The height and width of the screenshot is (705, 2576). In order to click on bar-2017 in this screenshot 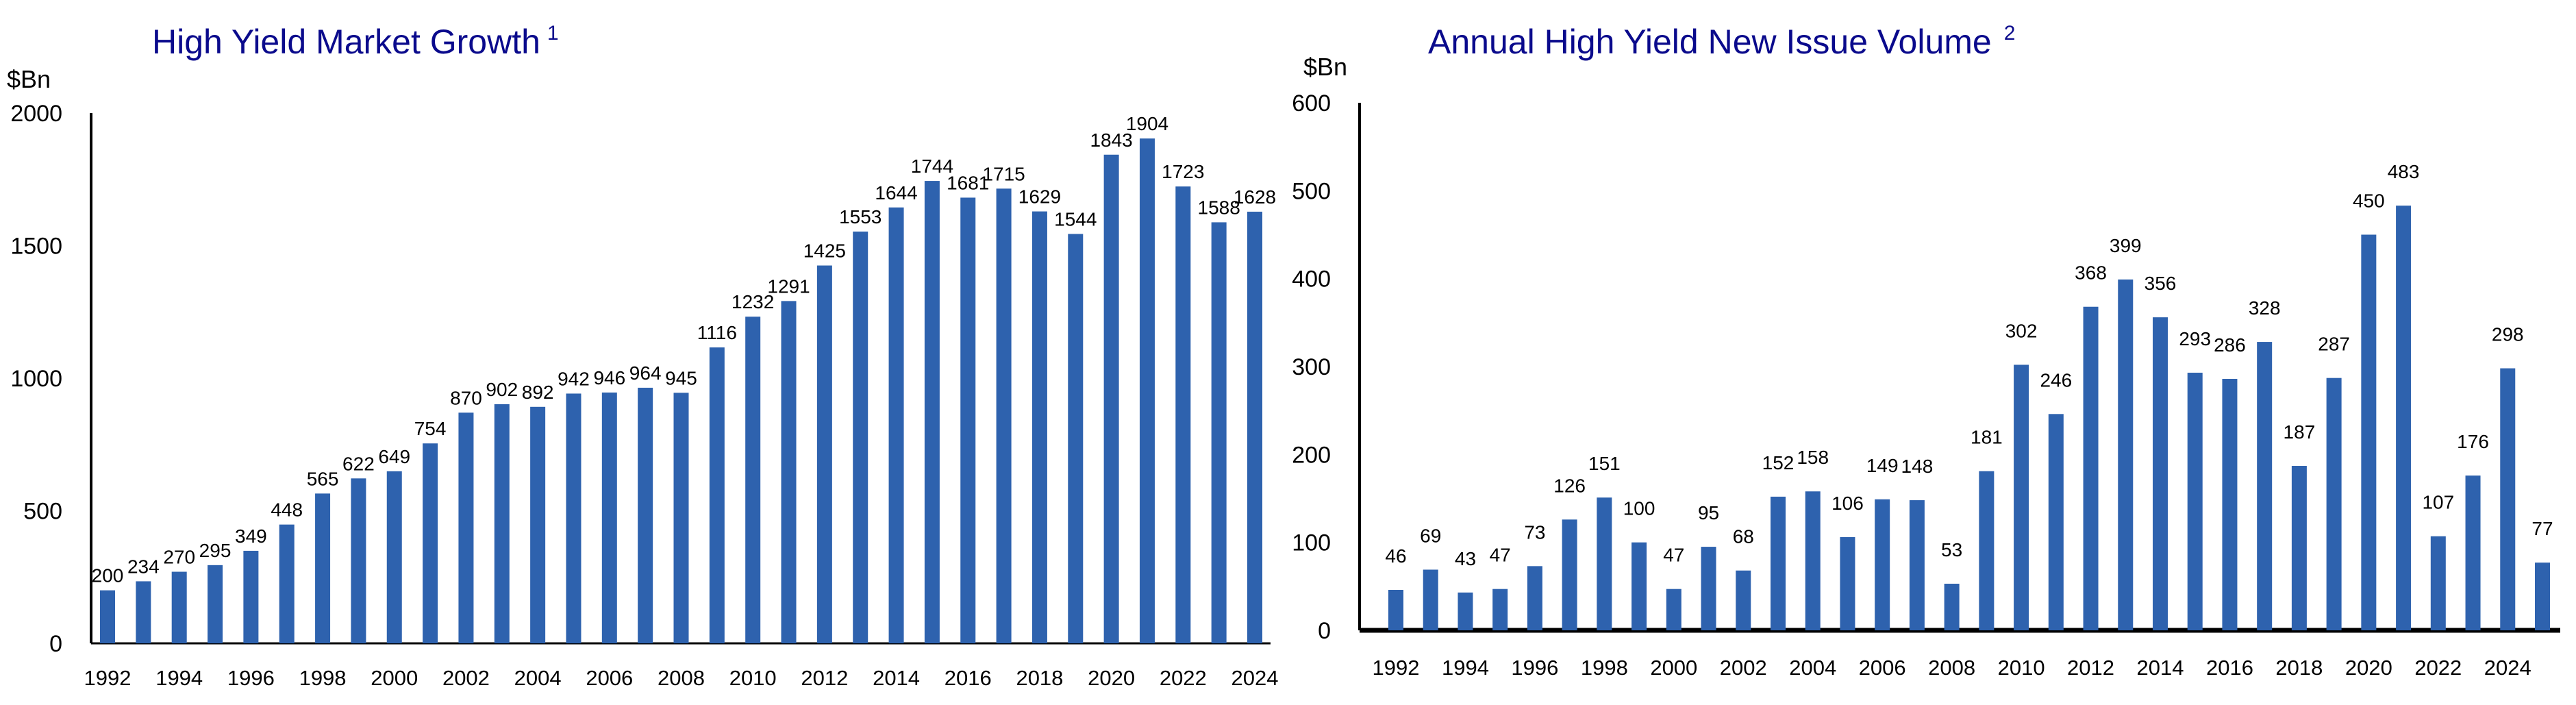, I will do `click(2265, 486)`.